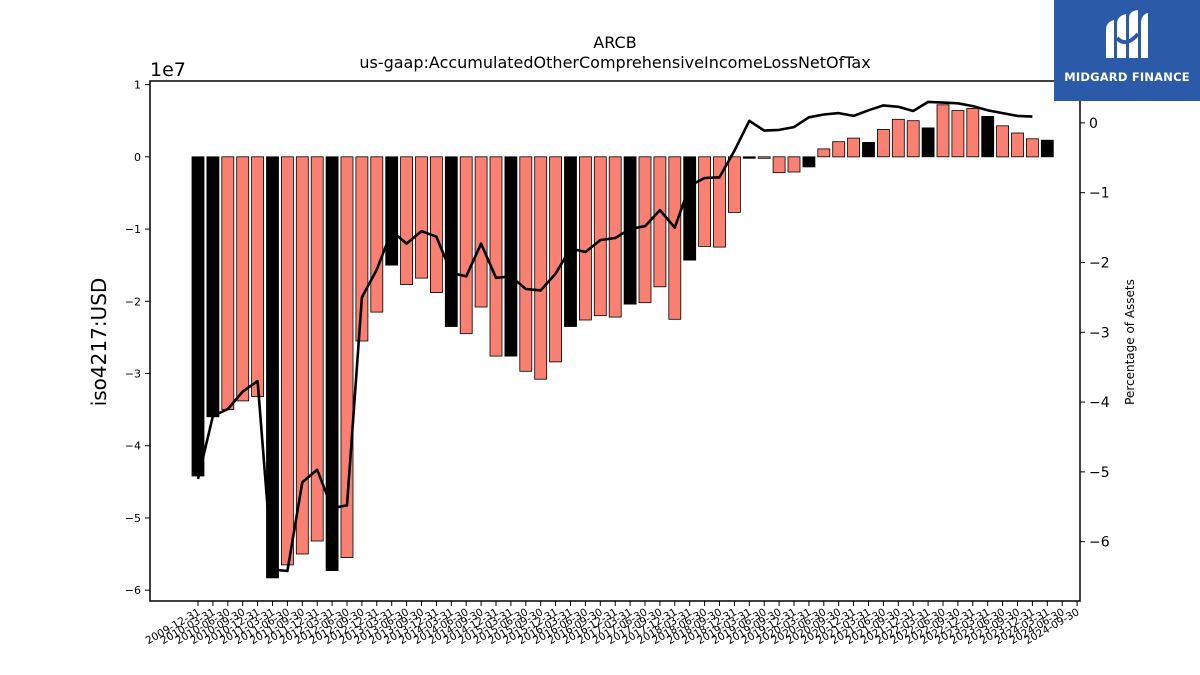 This screenshot has height=675, width=1200. What do you see at coordinates (614, 42) in the screenshot?
I see `chart-title: ARCB` at bounding box center [614, 42].